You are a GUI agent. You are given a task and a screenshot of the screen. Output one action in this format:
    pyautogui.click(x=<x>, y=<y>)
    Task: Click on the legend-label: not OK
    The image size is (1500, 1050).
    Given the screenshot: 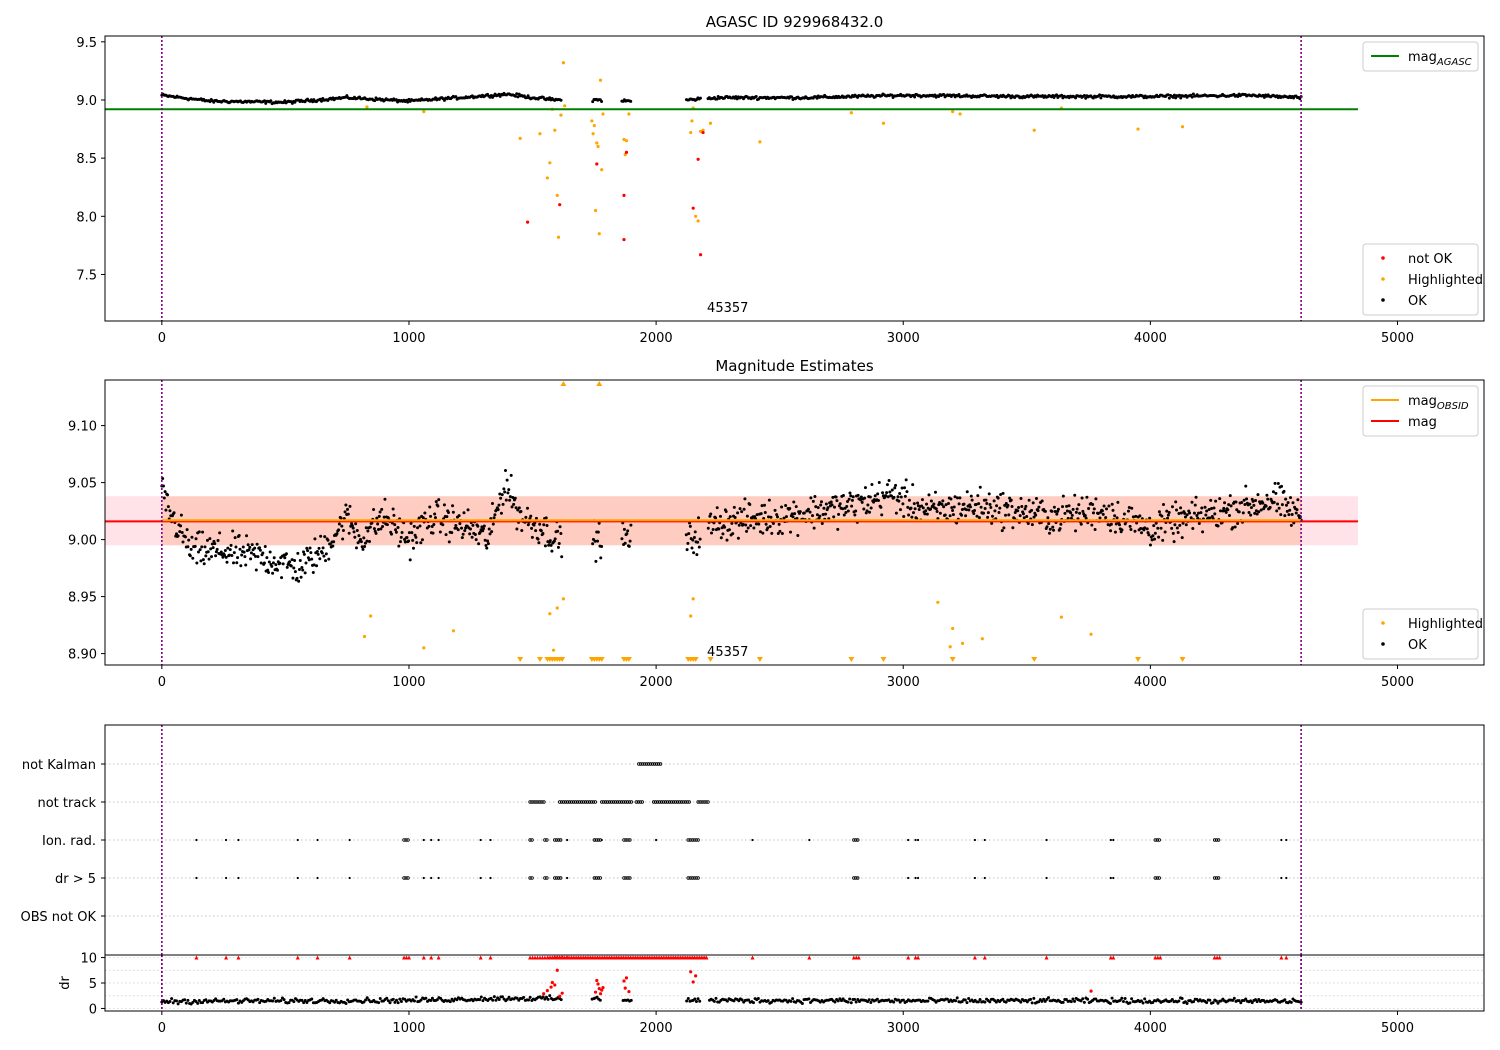 What is the action you would take?
    pyautogui.click(x=1430, y=259)
    